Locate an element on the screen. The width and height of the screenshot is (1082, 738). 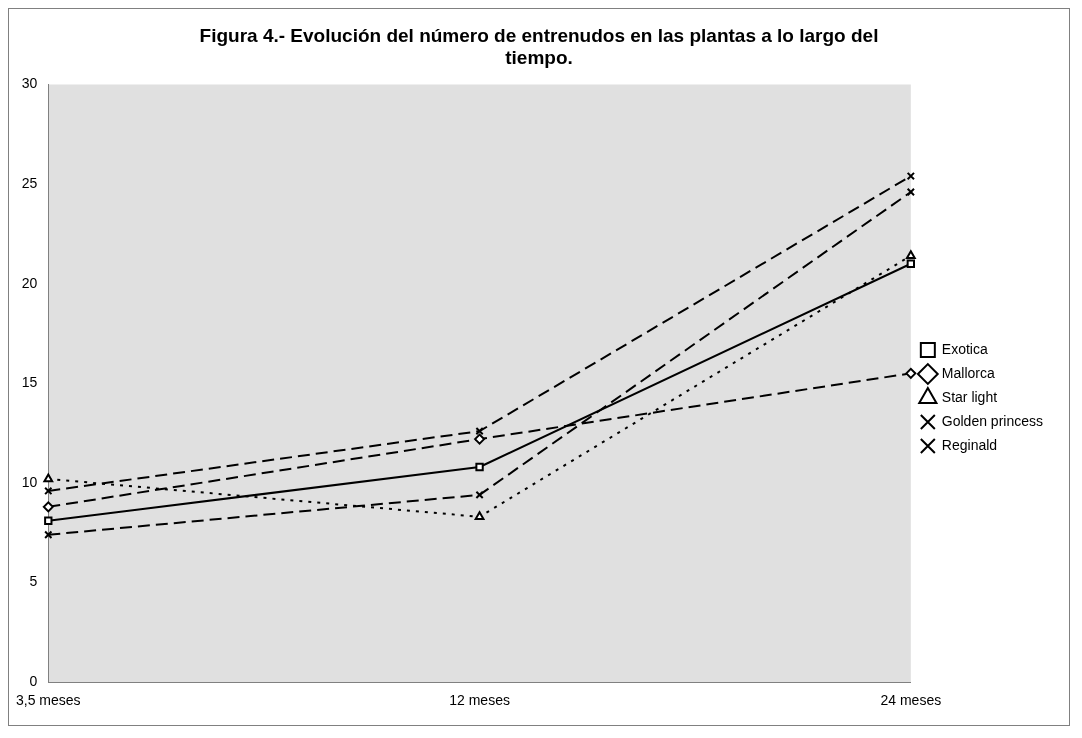
y-tick-label: 10 is located at coordinates (29, 481).